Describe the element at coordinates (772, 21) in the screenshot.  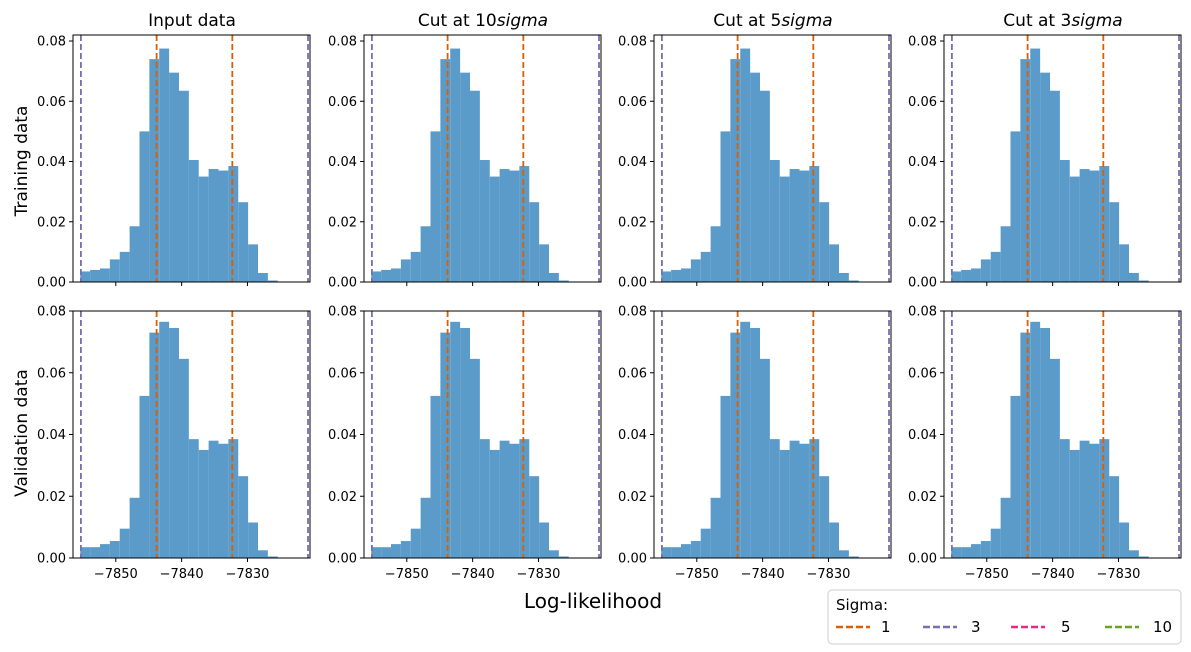
I see `column-title-cut-5-sigma: Cut at 5sigma` at that location.